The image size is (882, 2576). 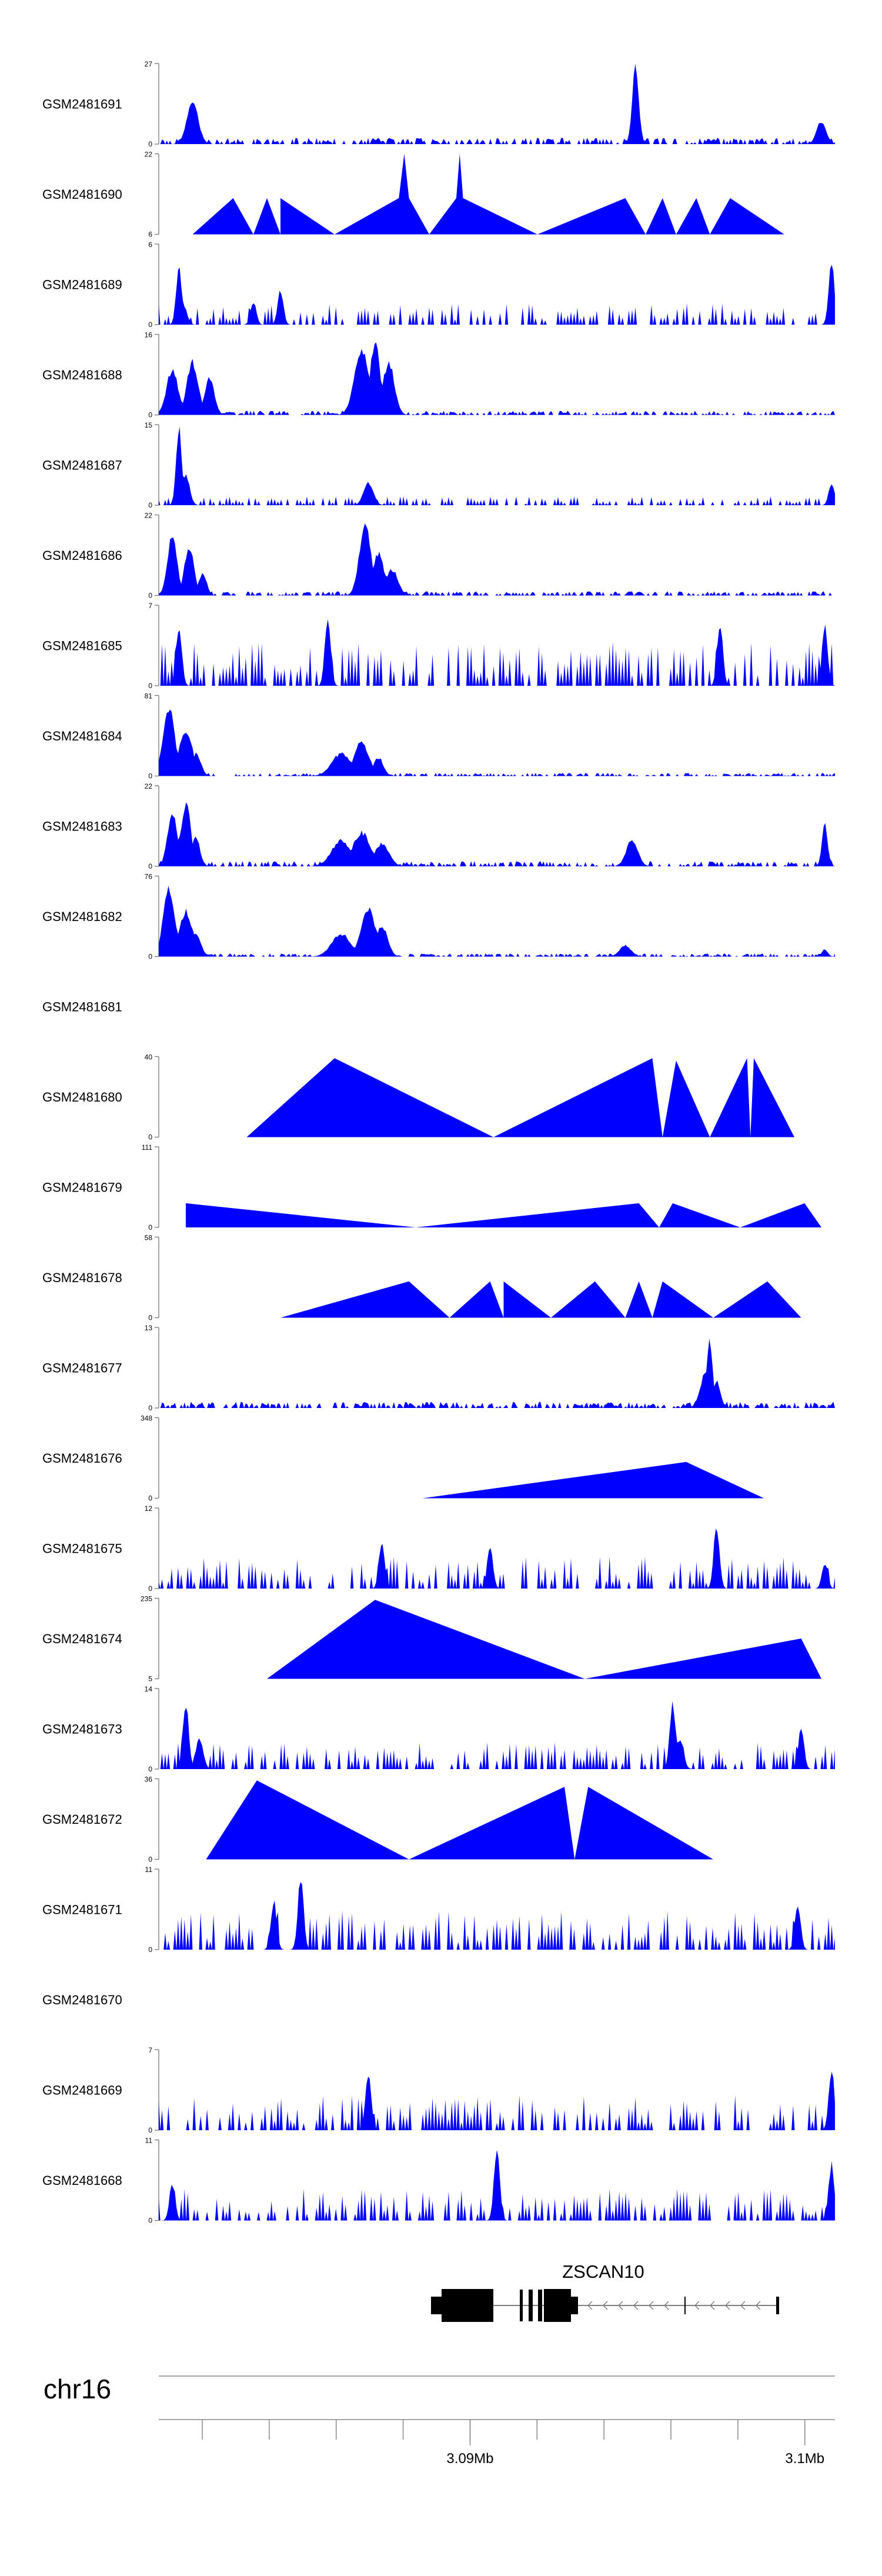 I want to click on track-label: GSM2481688, so click(x=82, y=375).